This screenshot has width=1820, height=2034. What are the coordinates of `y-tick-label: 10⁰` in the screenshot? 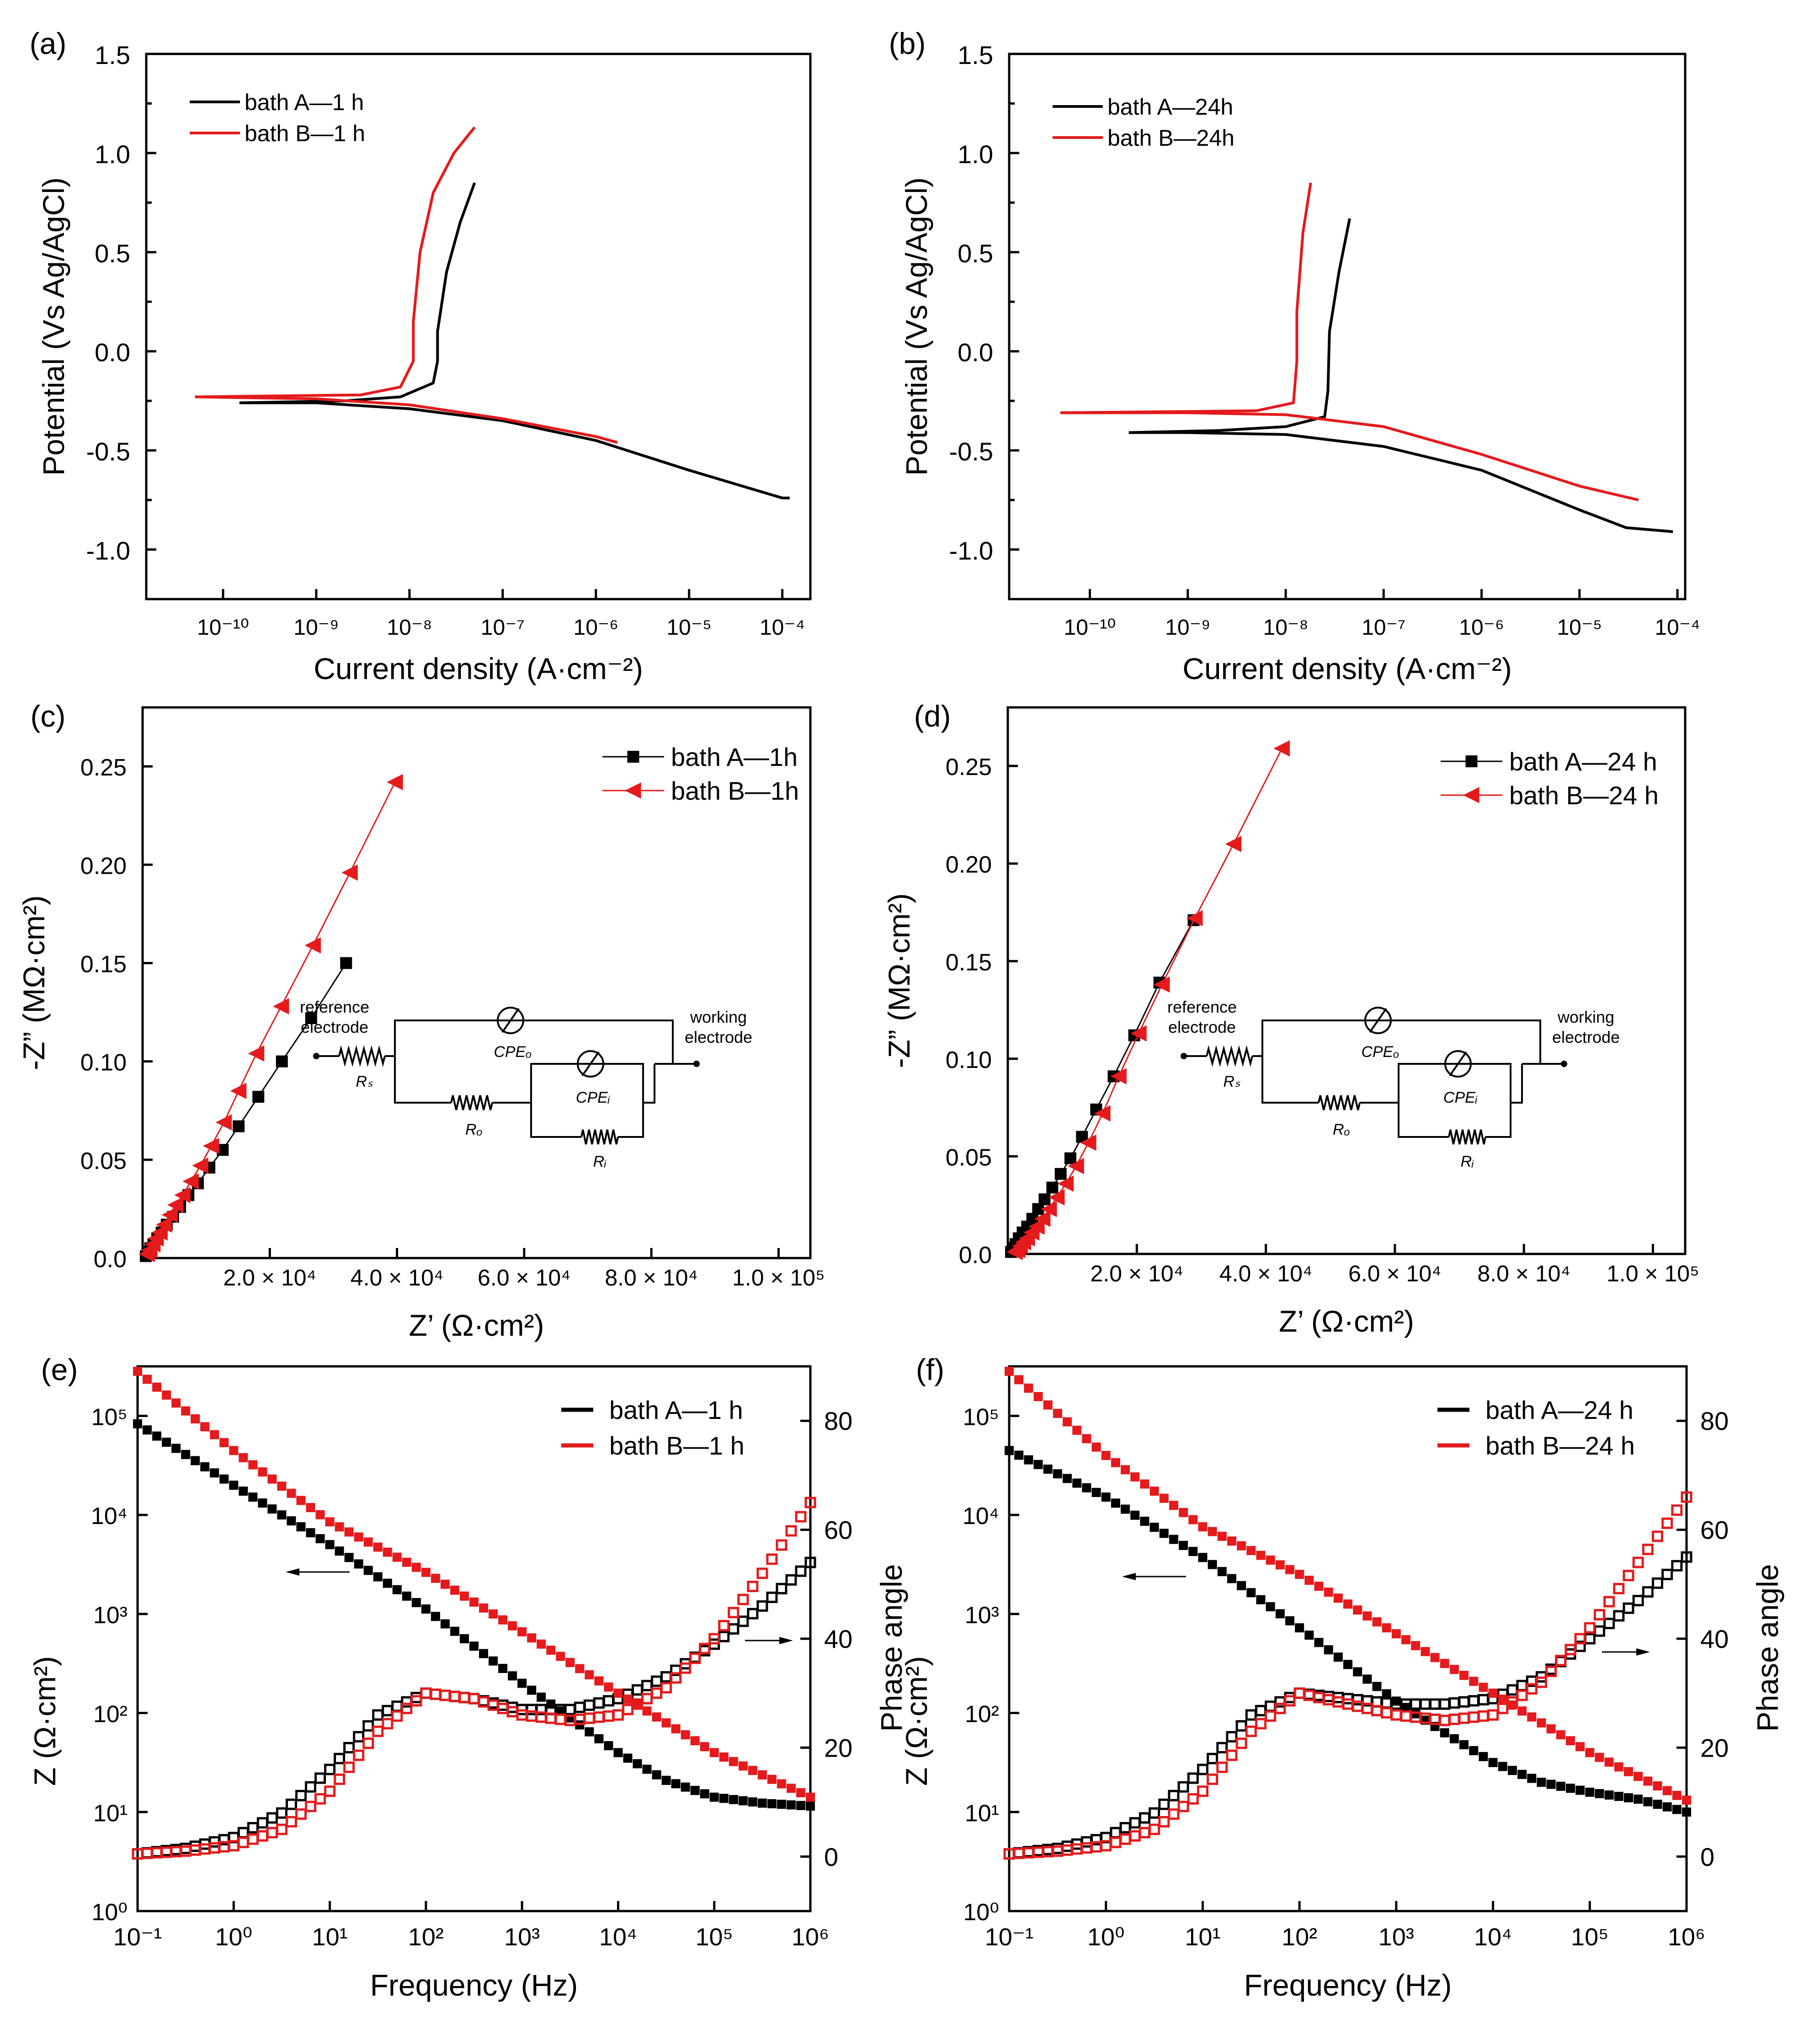 It's located at (110, 1912).